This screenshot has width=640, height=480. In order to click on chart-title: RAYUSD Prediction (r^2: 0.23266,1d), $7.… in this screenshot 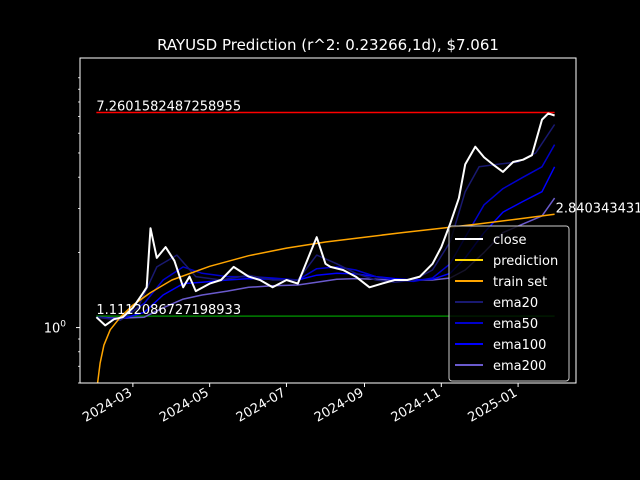, I will do `click(328, 45)`.